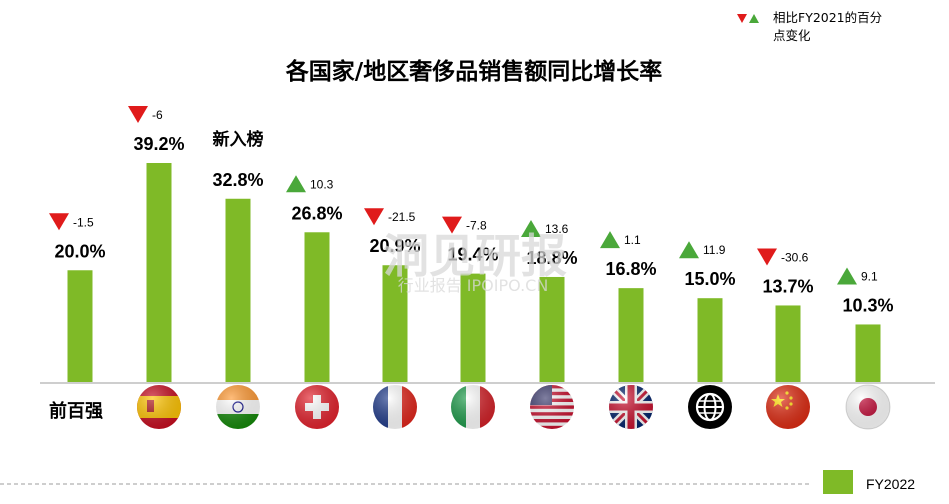  Describe the element at coordinates (157, 115) in the screenshot. I see `change-label: -6` at that location.